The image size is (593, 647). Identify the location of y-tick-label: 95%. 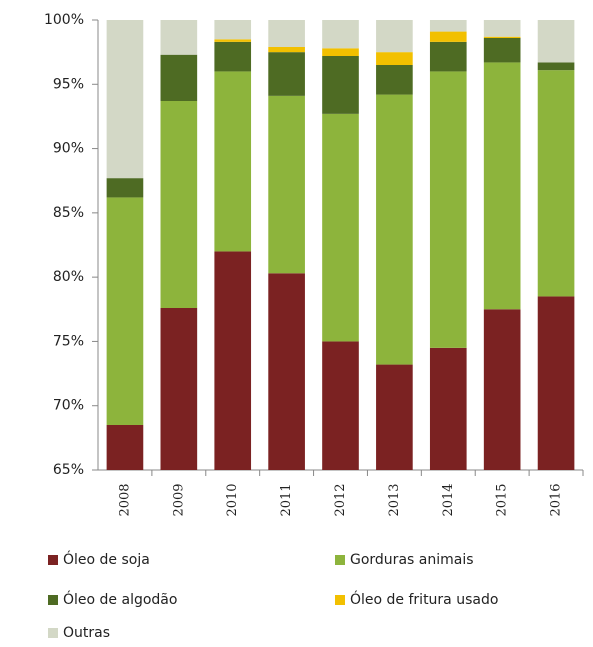
(68, 84).